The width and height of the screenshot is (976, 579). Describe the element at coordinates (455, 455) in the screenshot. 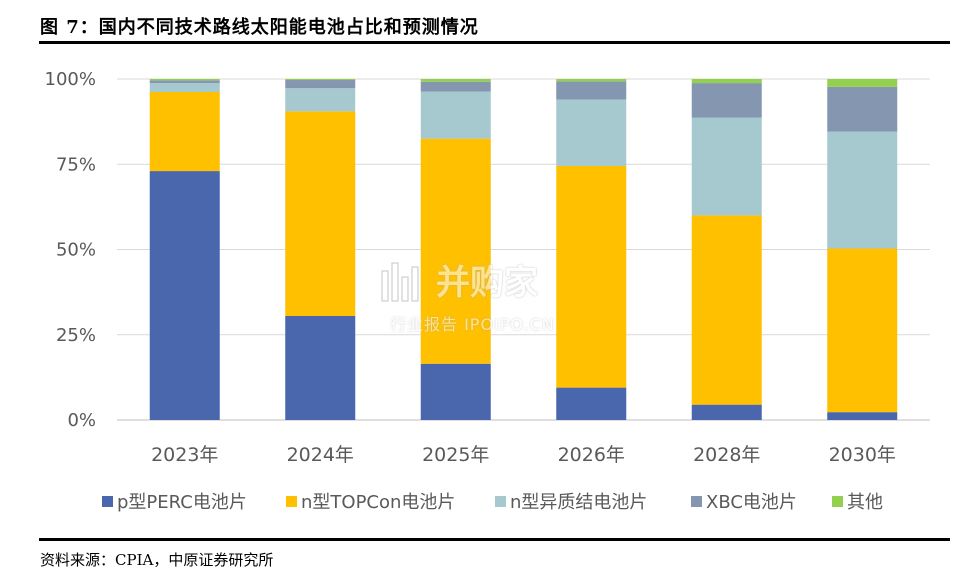

I see `x-tick-label: 2025年` at that location.